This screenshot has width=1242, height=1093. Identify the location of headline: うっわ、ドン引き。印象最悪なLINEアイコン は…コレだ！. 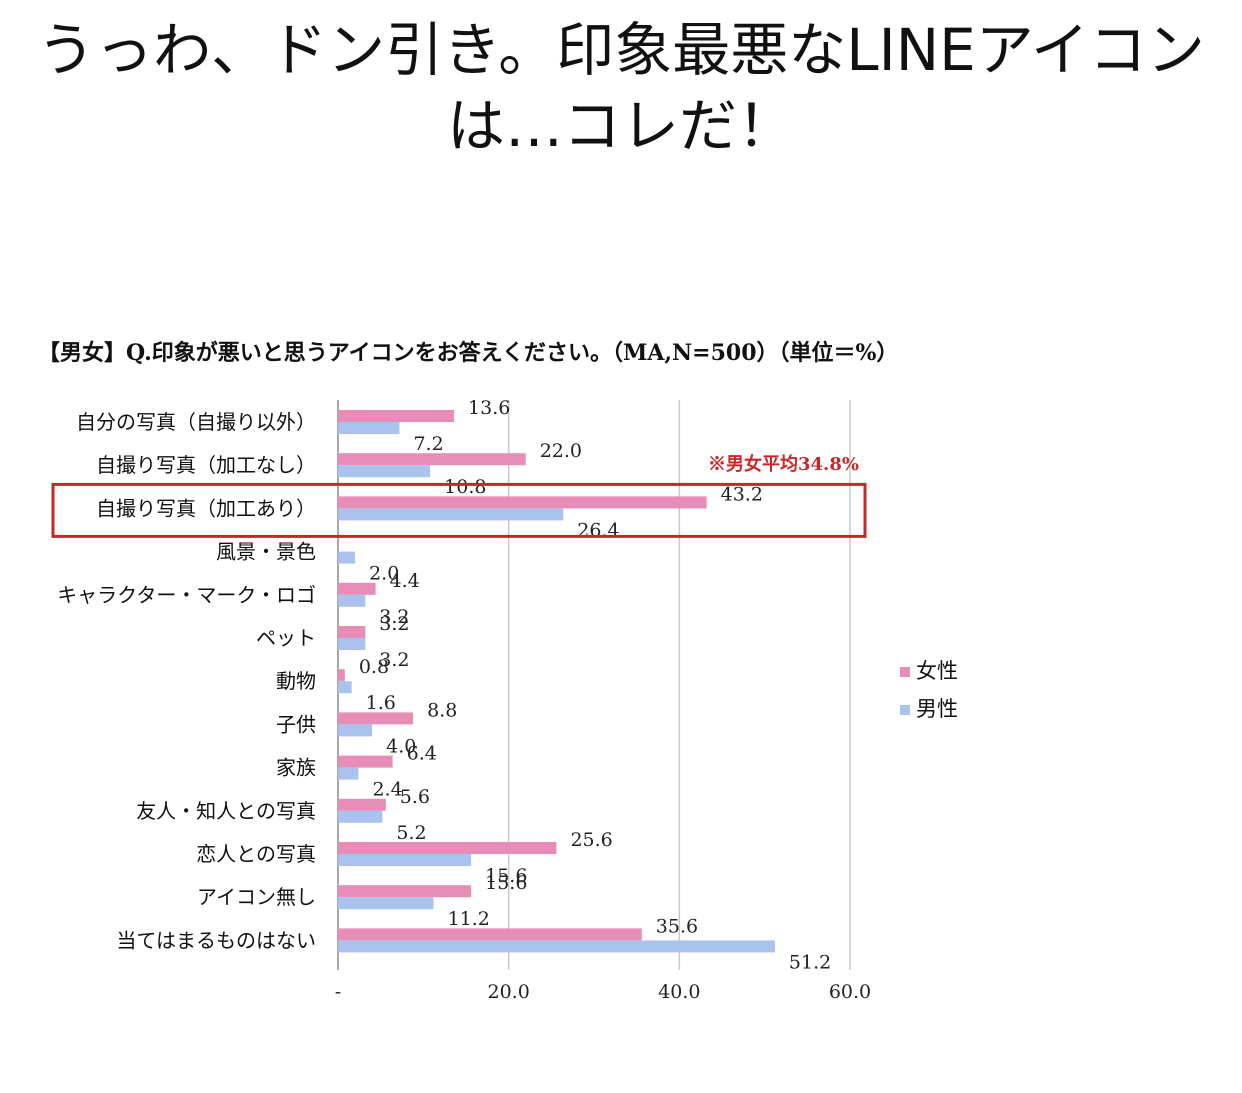
(621, 88).